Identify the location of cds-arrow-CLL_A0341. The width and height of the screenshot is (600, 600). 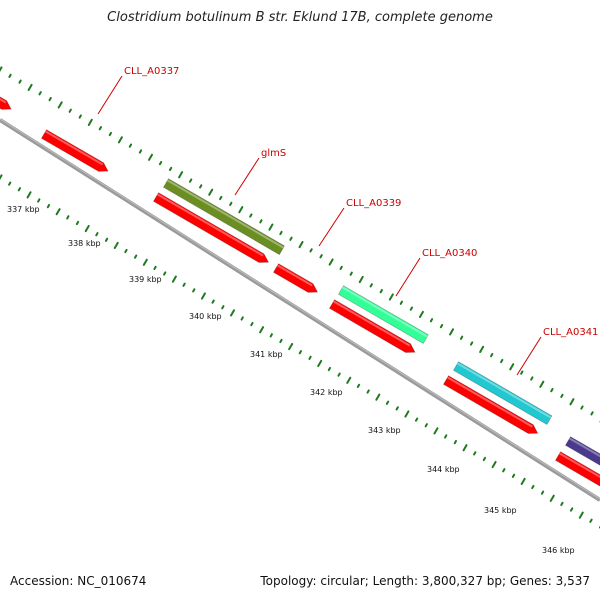
(490, 404).